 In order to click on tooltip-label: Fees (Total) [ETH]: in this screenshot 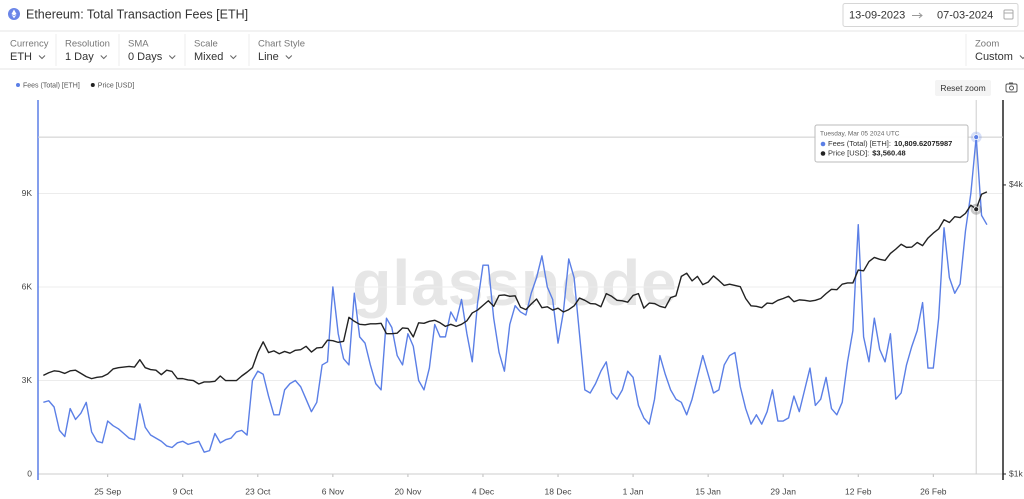, I will do `click(859, 143)`.